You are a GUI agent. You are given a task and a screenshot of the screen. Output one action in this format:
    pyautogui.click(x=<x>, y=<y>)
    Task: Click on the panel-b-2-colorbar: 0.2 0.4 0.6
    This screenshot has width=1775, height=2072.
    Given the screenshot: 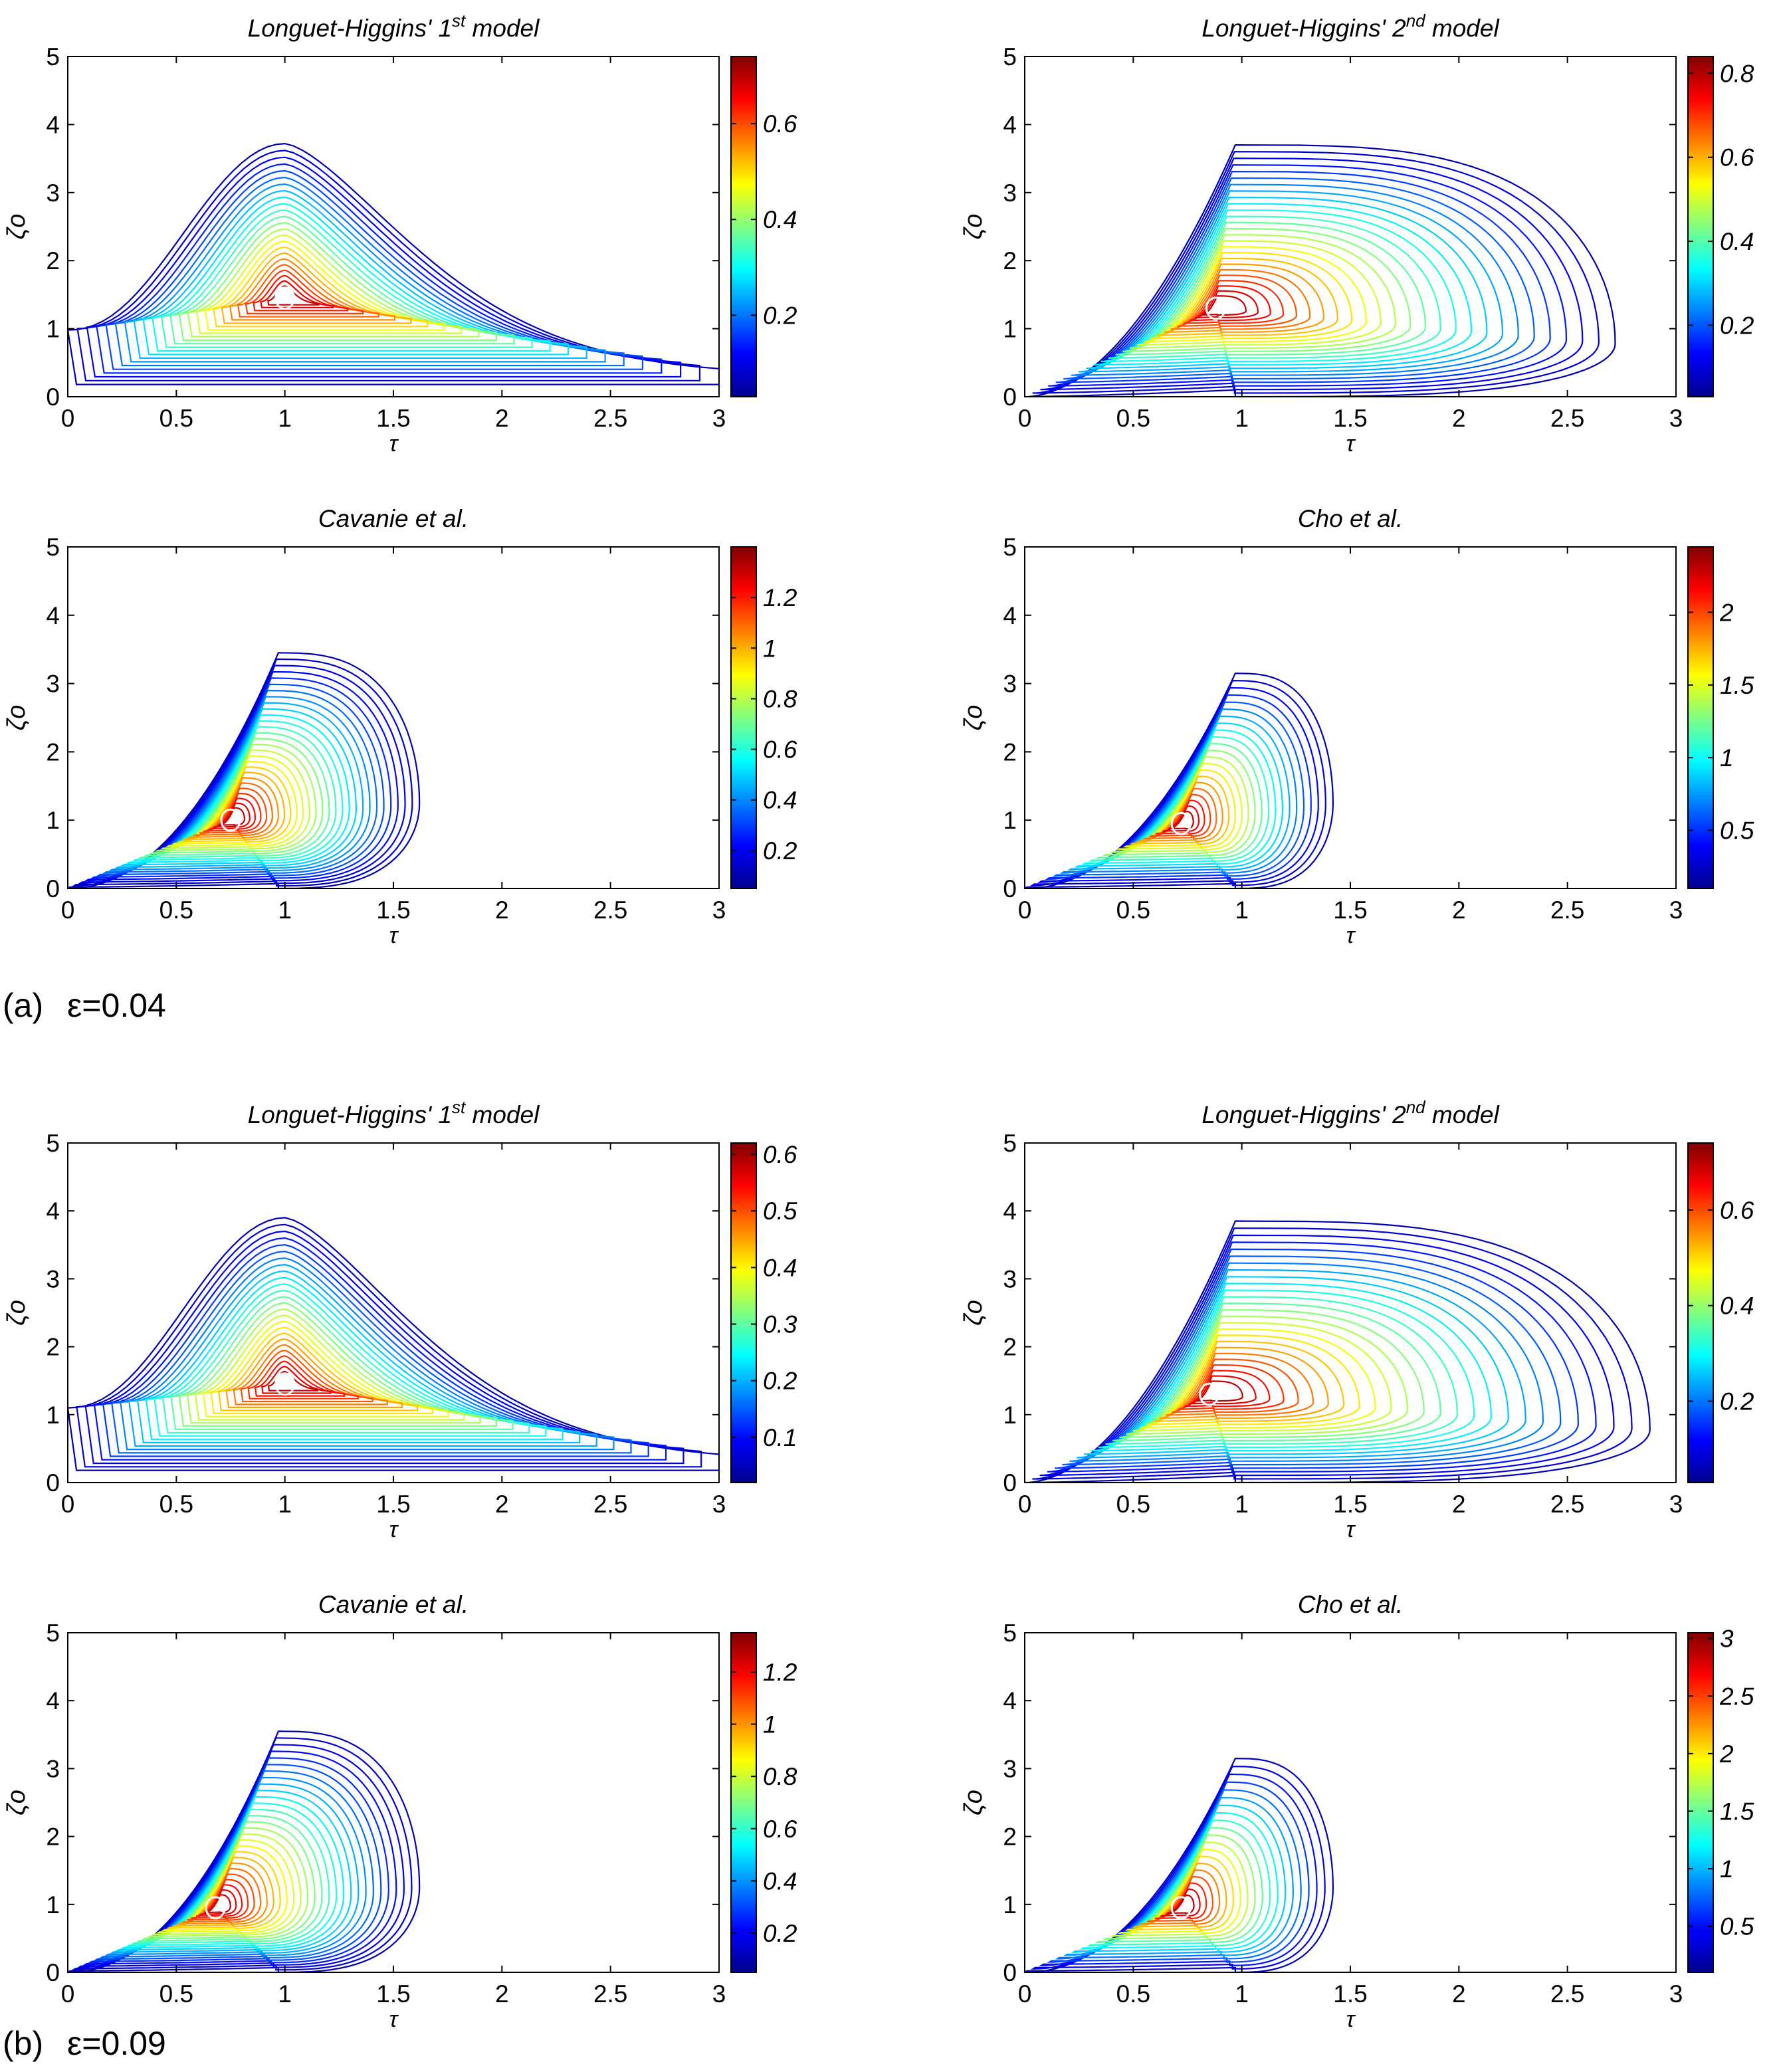 What is the action you would take?
    pyautogui.click(x=1721, y=1312)
    